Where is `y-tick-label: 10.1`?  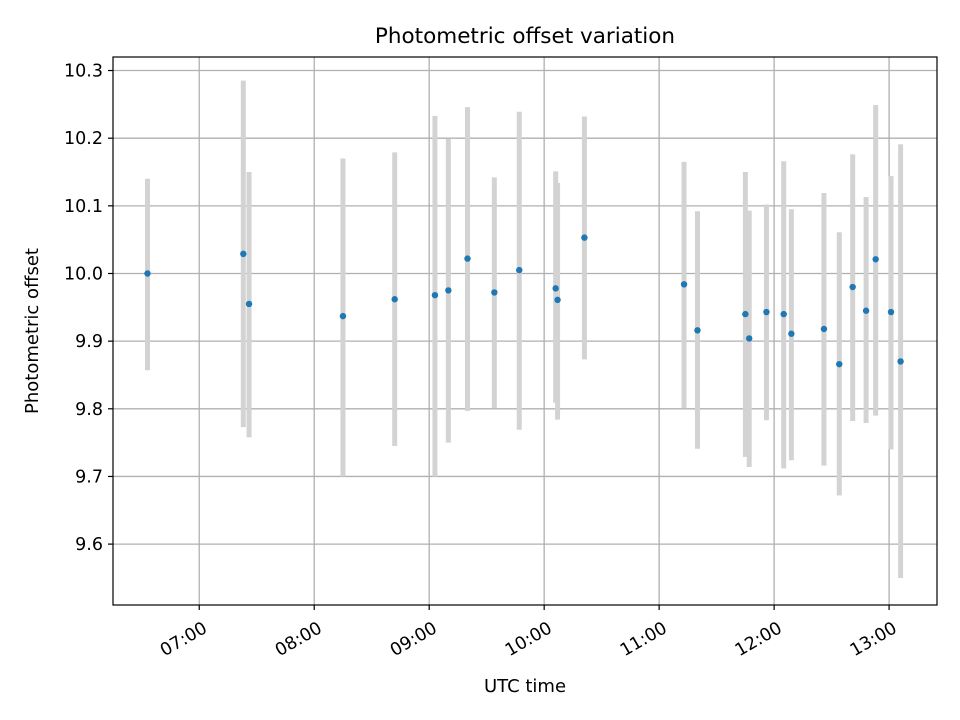
y-tick-label: 10.1 is located at coordinates (83, 207).